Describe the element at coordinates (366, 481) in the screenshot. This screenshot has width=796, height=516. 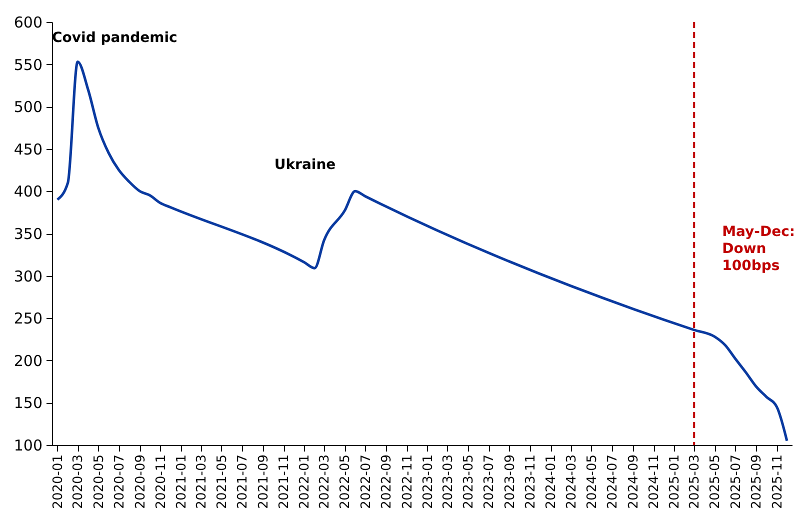
I see `x-tick-label: 2022-07` at that location.